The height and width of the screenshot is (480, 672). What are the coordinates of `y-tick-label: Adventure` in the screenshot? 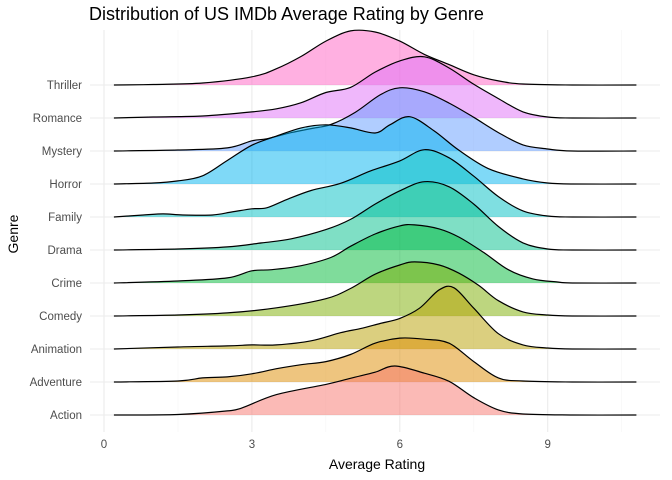 It's located at (56, 383).